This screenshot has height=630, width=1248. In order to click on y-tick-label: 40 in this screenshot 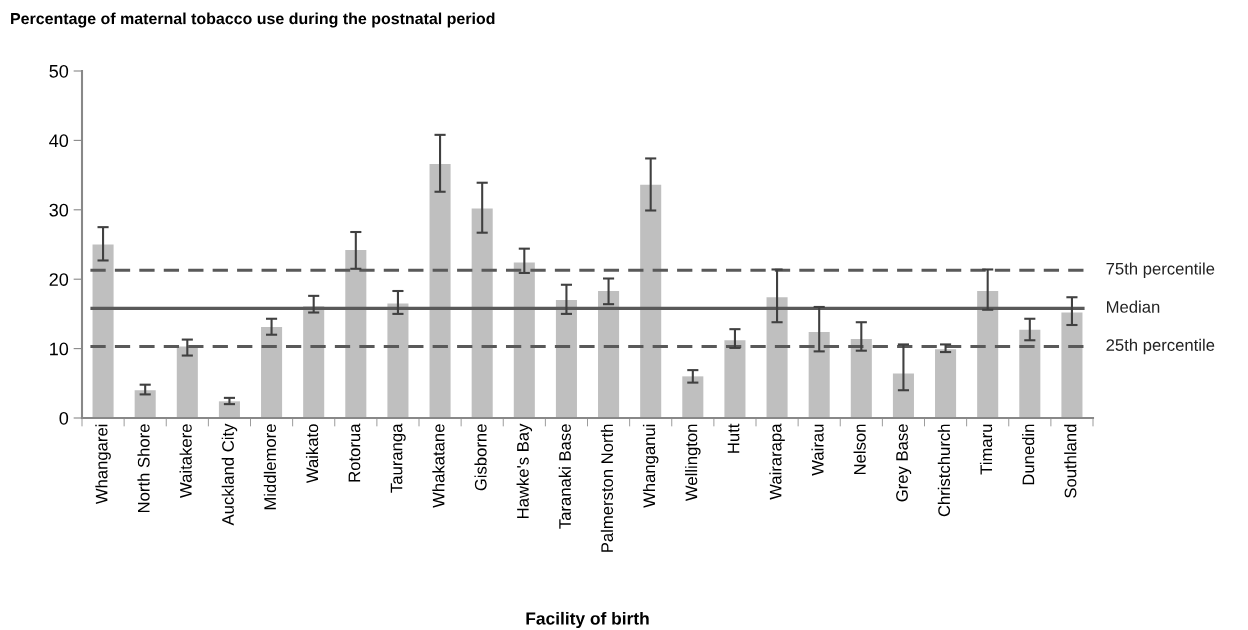, I will do `click(59, 141)`.